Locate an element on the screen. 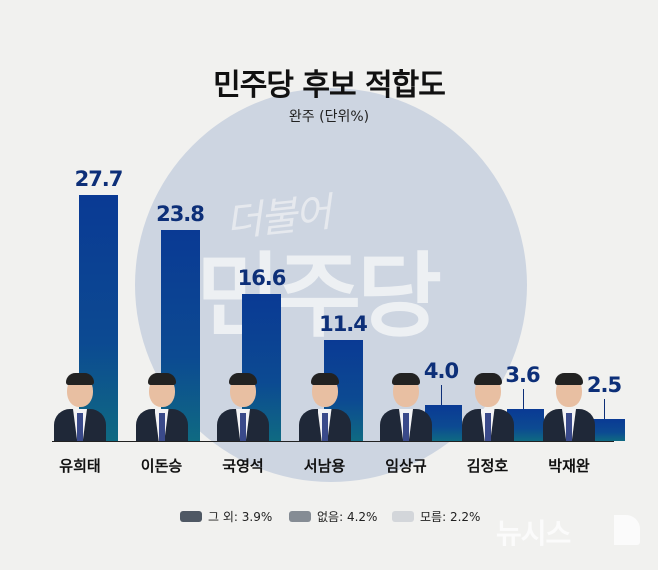 The width and height of the screenshot is (658, 570). value-label-6: 3.6 is located at coordinates (522, 375).